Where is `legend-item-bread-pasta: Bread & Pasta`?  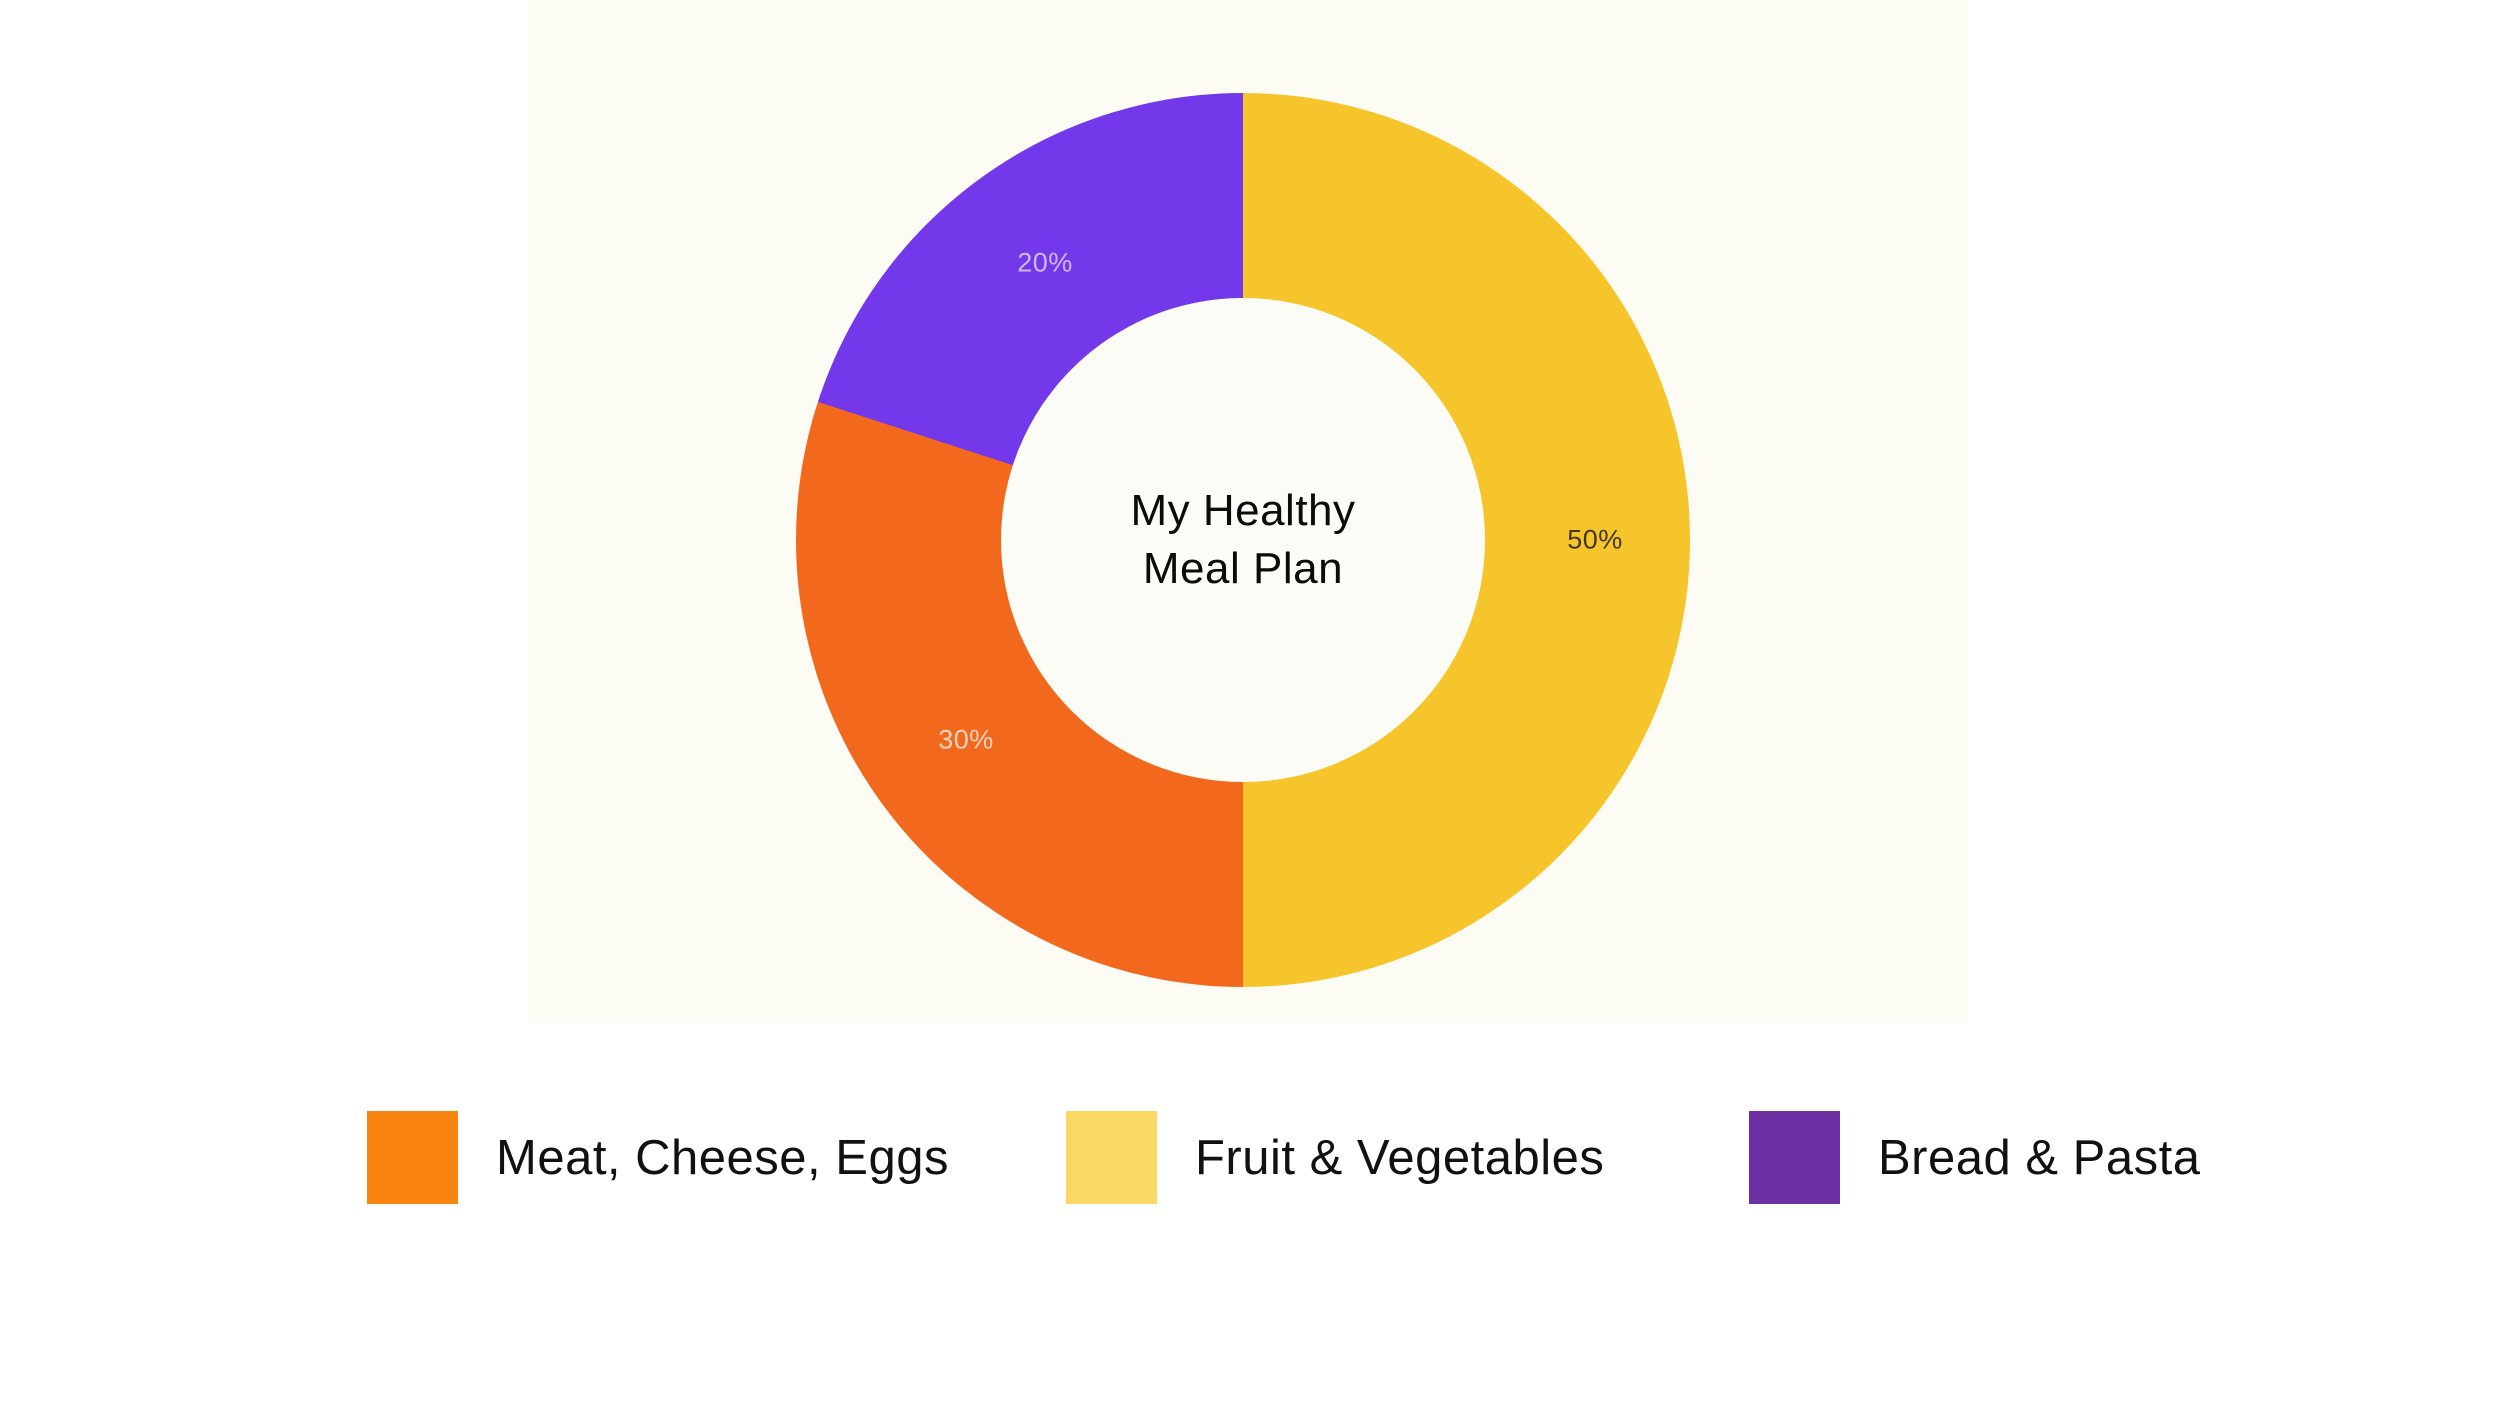 legend-item-bread-pasta: Bread & Pasta is located at coordinates (1974, 1157).